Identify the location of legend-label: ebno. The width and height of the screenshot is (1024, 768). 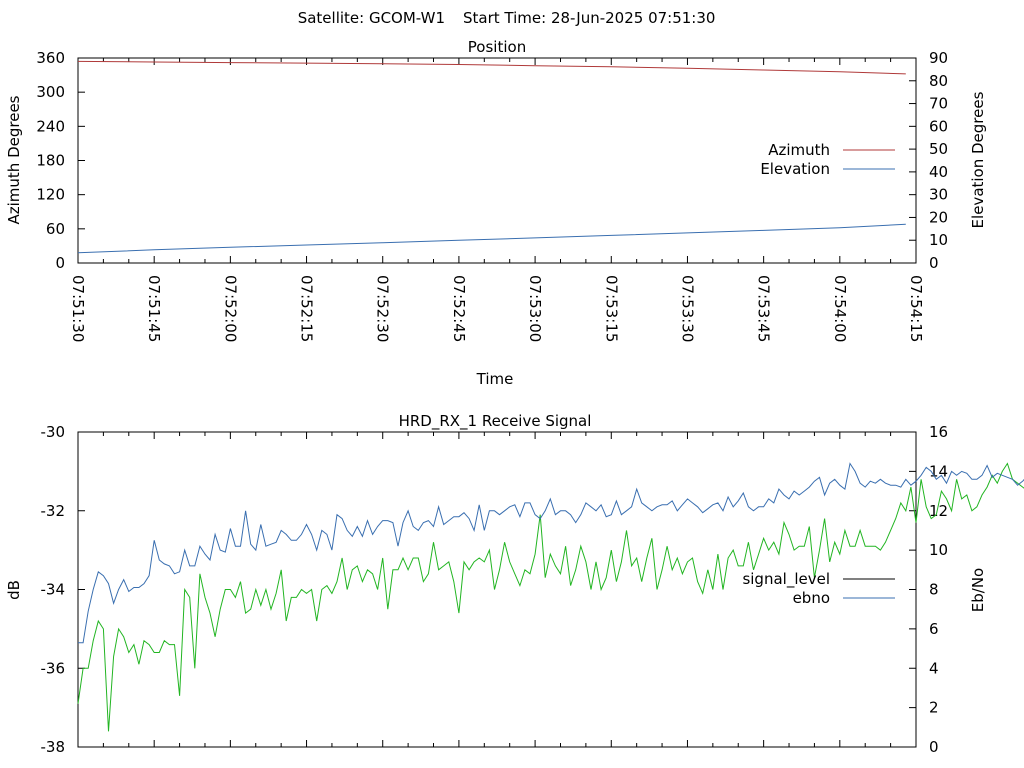
(811, 598).